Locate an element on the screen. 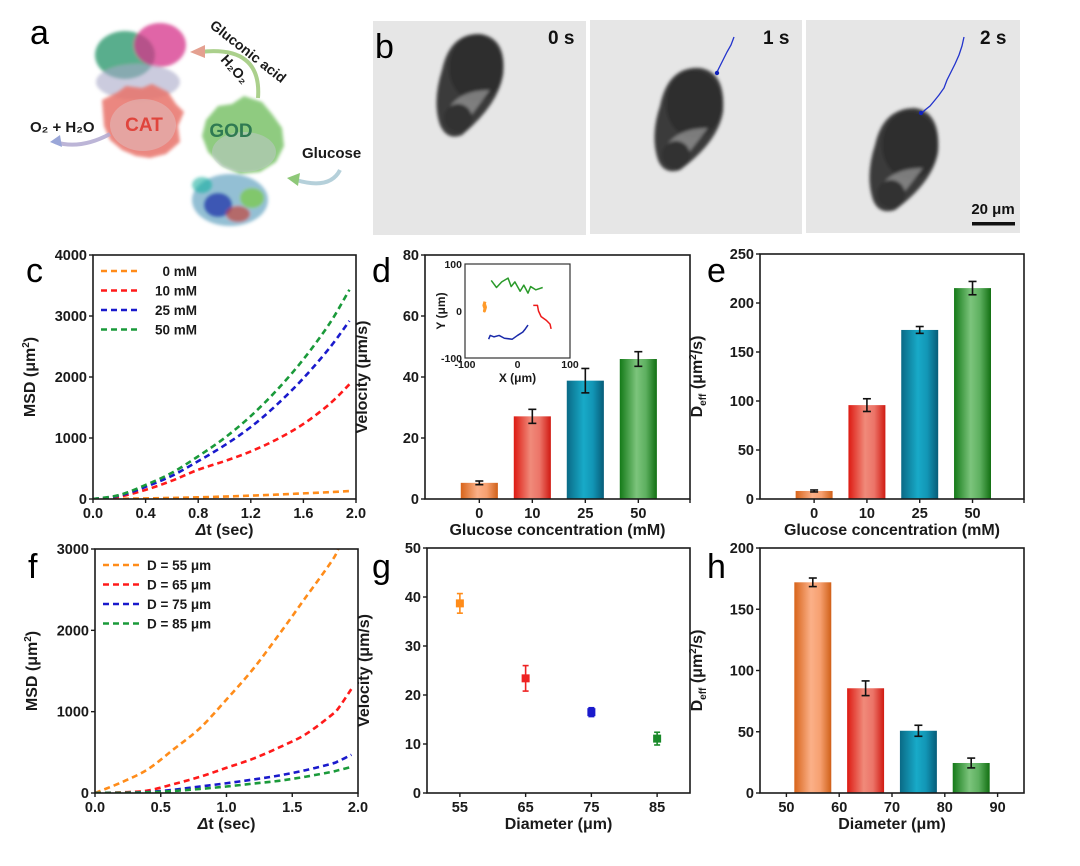  y-tick-label: 1000 is located at coordinates (73, 713).